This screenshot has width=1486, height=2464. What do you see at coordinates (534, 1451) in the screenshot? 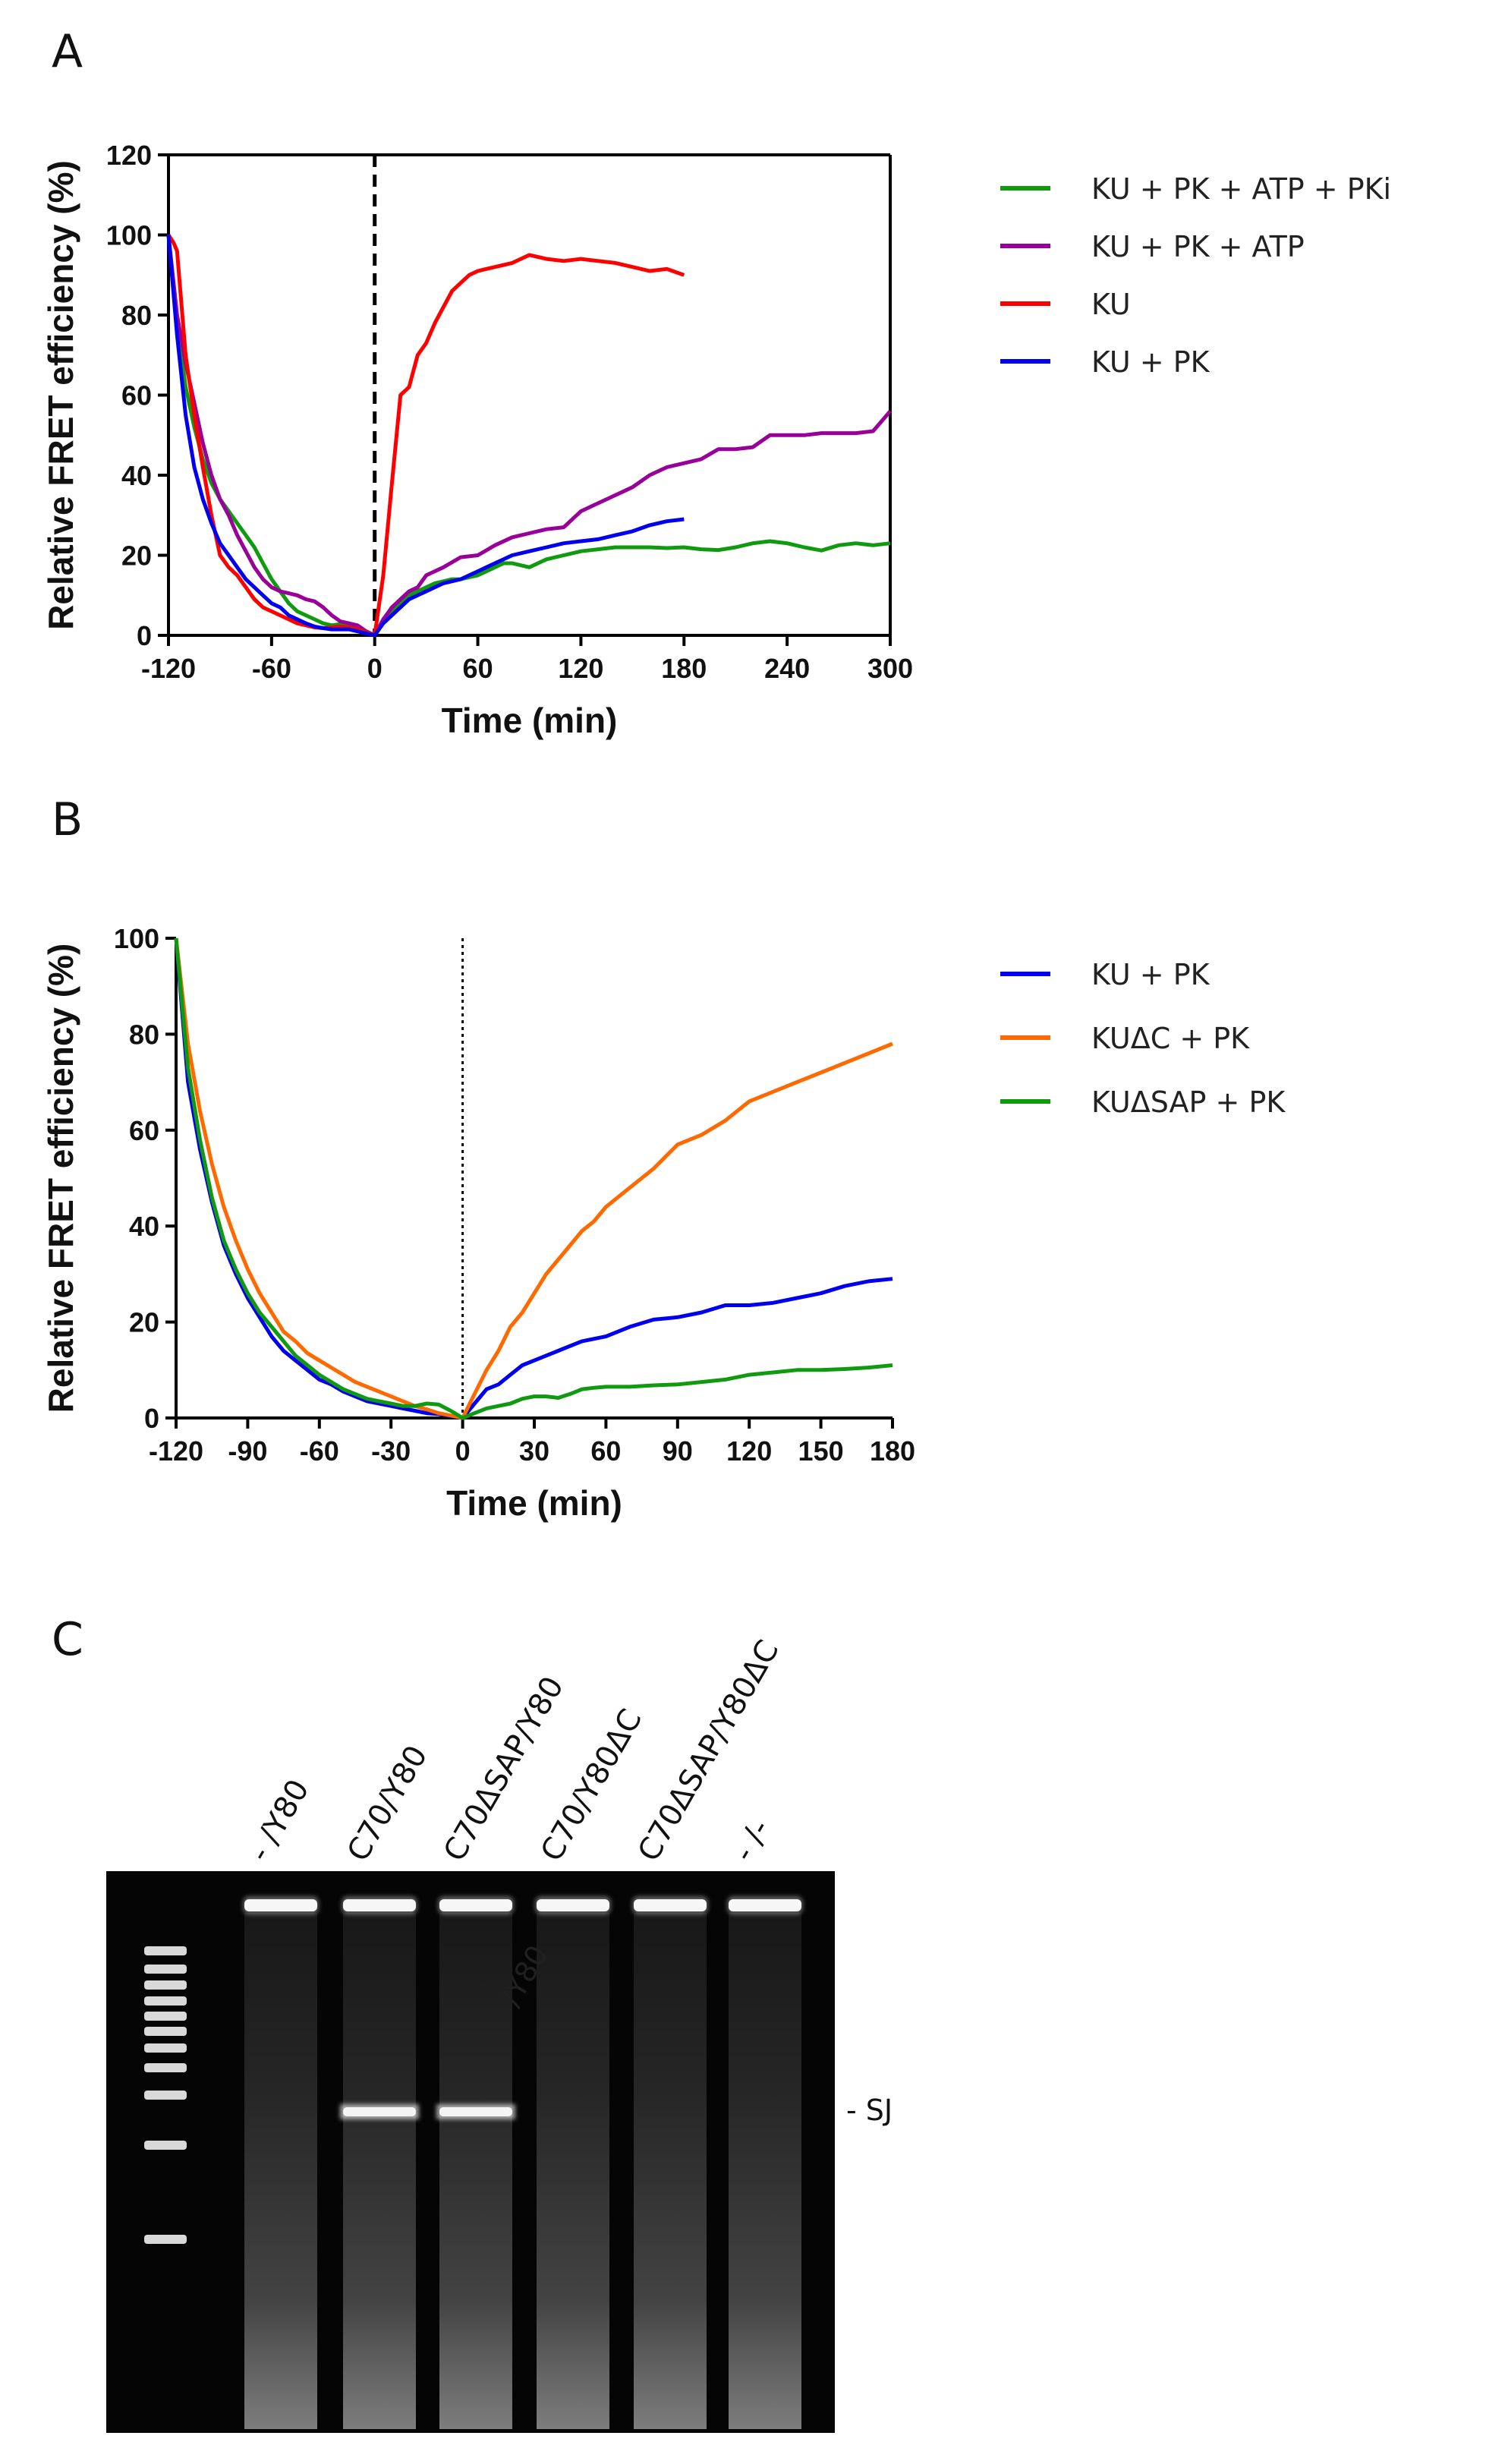
I see `x-tick-label: 30` at bounding box center [534, 1451].